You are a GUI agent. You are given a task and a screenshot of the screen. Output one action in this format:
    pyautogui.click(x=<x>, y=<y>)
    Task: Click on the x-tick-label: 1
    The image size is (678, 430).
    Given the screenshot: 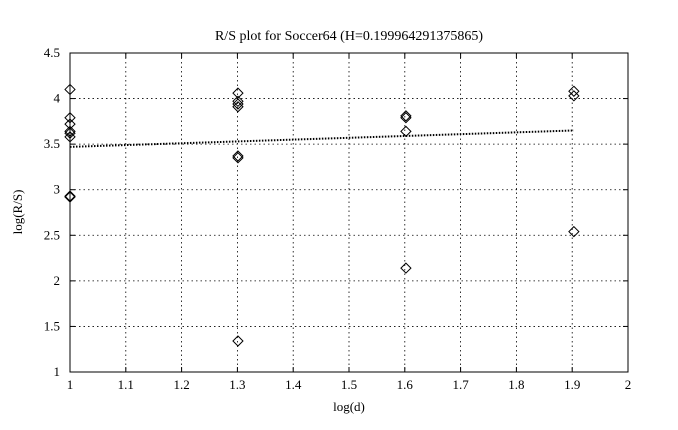 What is the action you would take?
    pyautogui.click(x=70, y=384)
    